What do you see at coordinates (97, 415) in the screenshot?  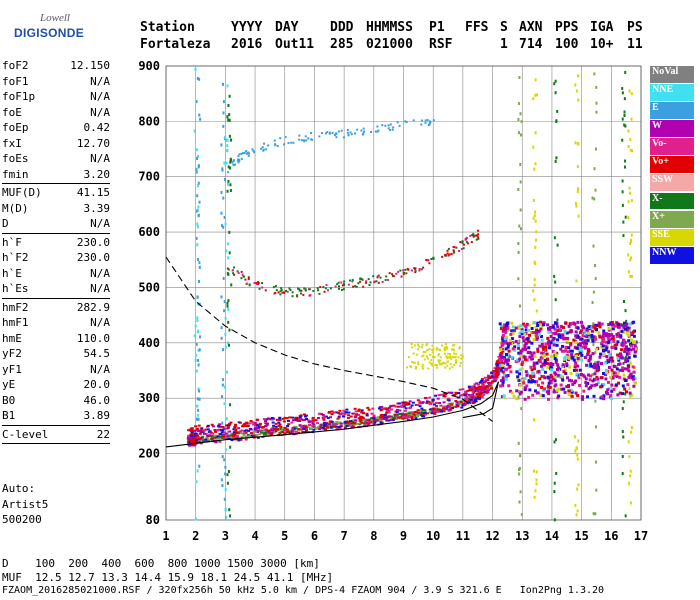 I see `param-value: 3.89` at bounding box center [97, 415].